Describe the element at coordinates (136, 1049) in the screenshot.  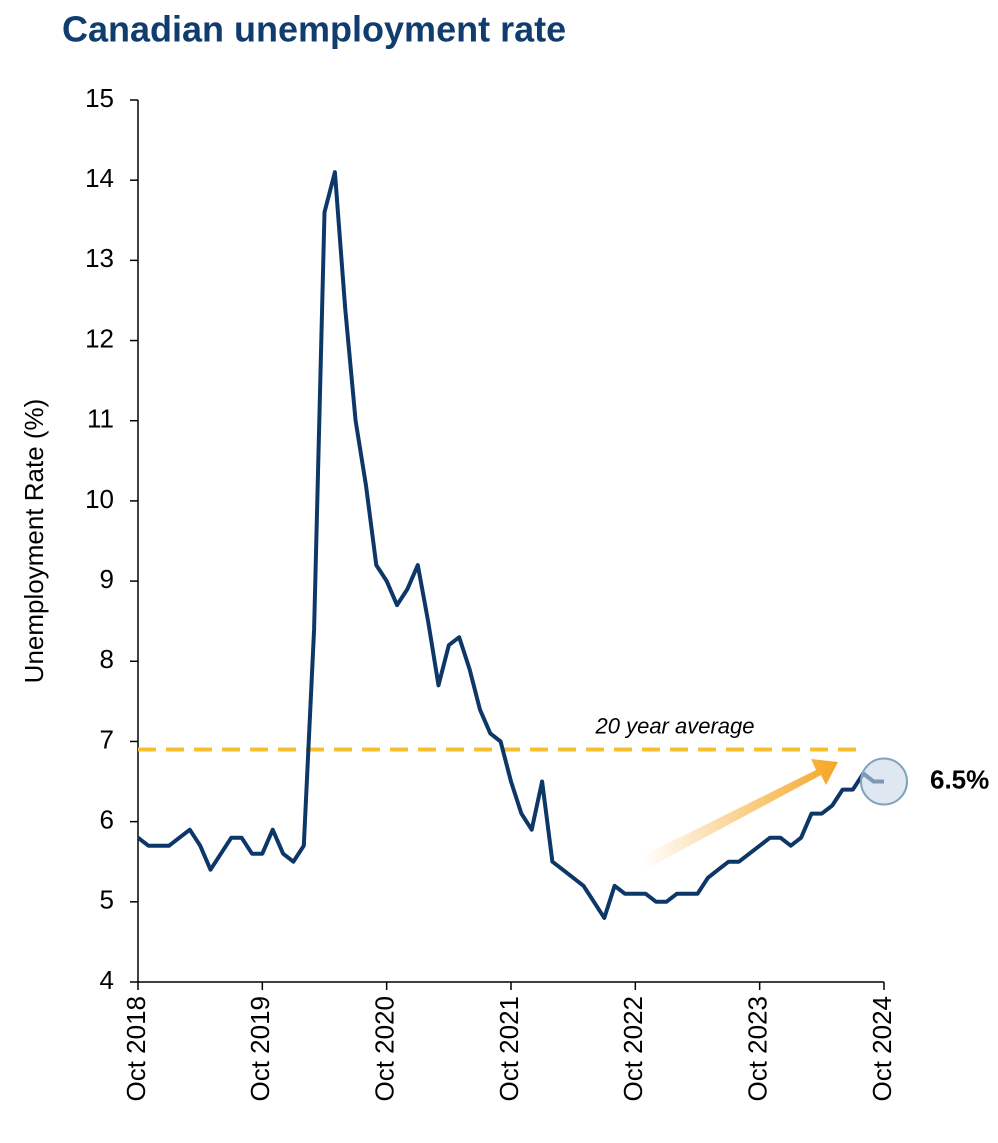
I see `x-tick-label: Oct 2018` at that location.